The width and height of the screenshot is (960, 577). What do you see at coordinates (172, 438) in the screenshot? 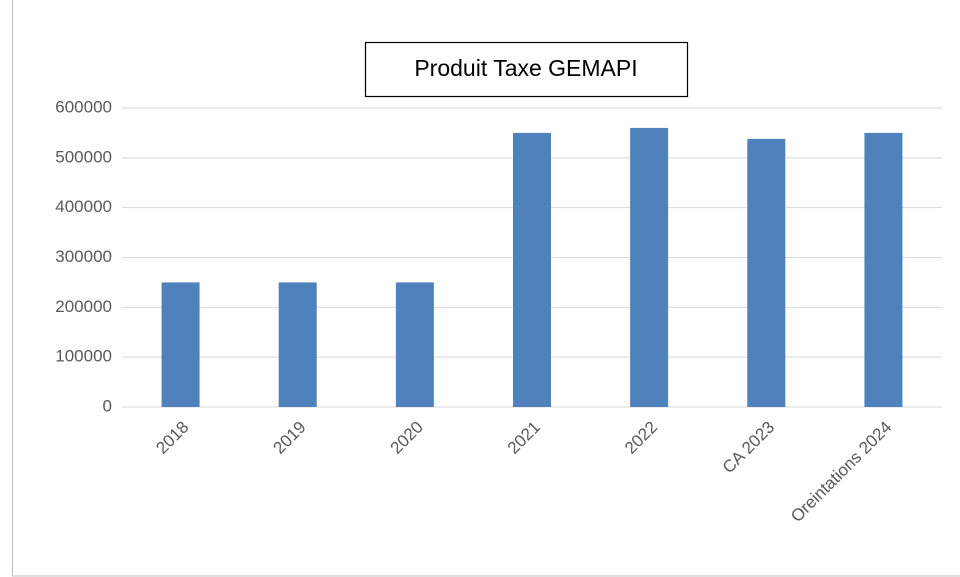
I see `x-tick-label: 2018` at bounding box center [172, 438].